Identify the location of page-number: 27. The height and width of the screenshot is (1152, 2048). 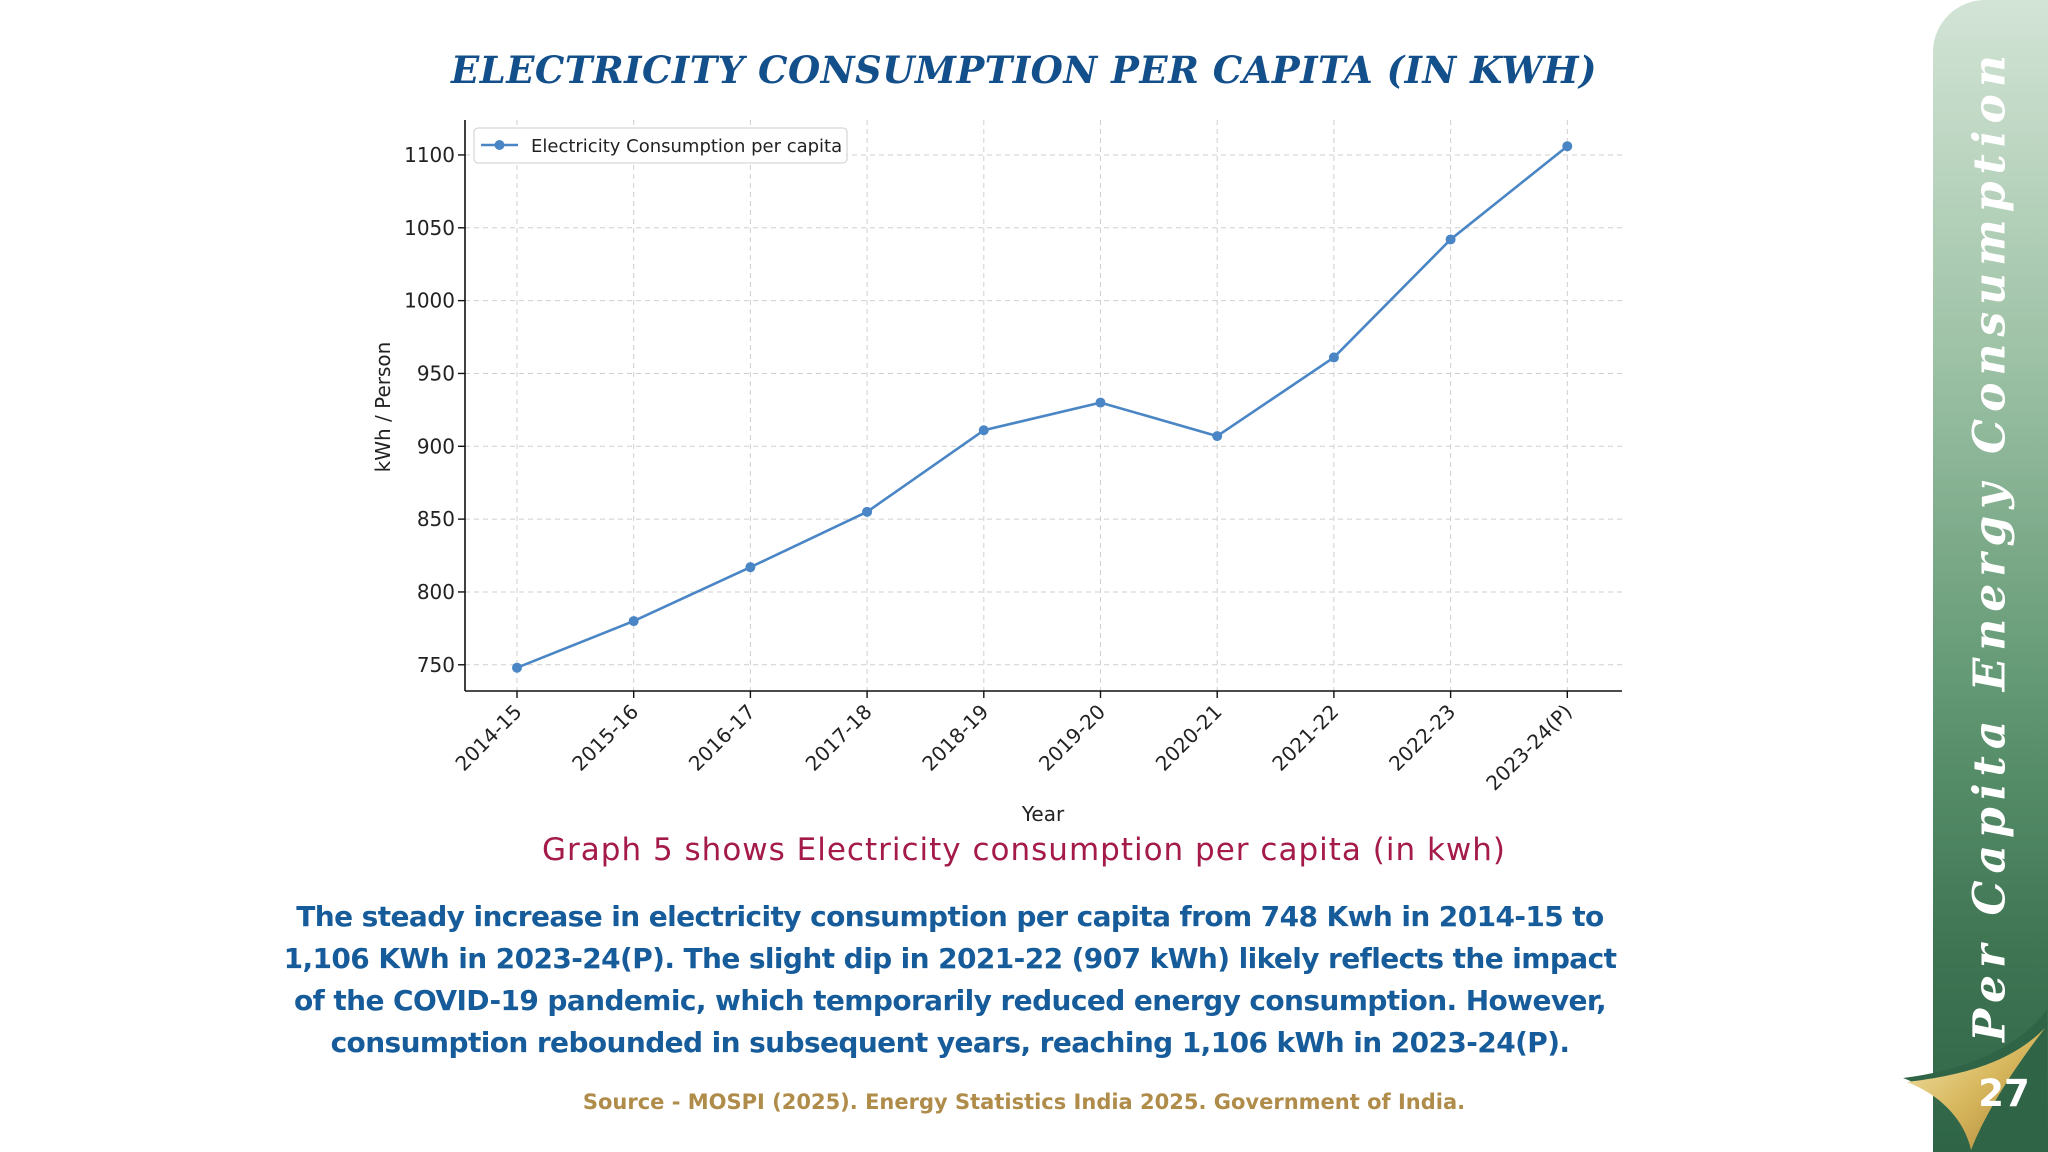
(2004, 1093).